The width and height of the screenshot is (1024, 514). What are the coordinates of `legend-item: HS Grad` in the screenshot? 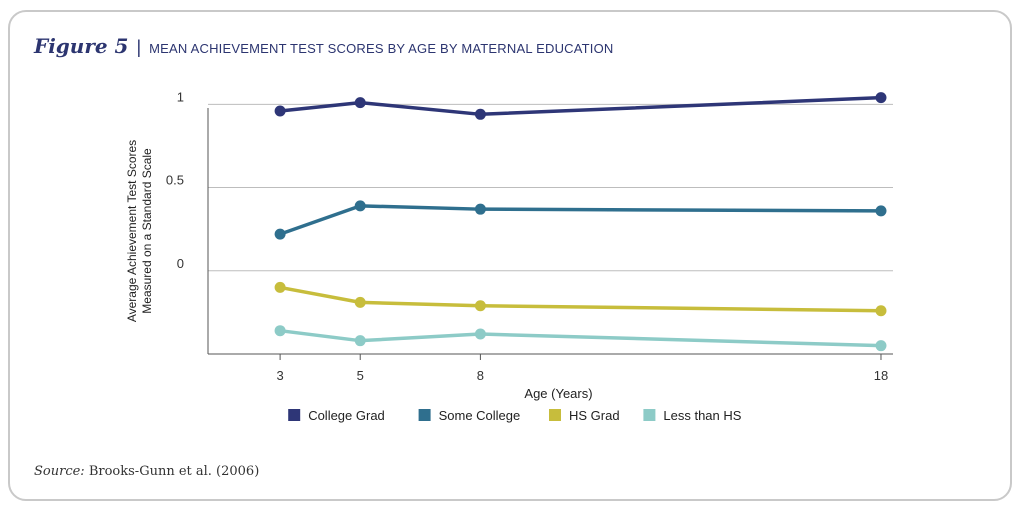 It's located at (584, 415).